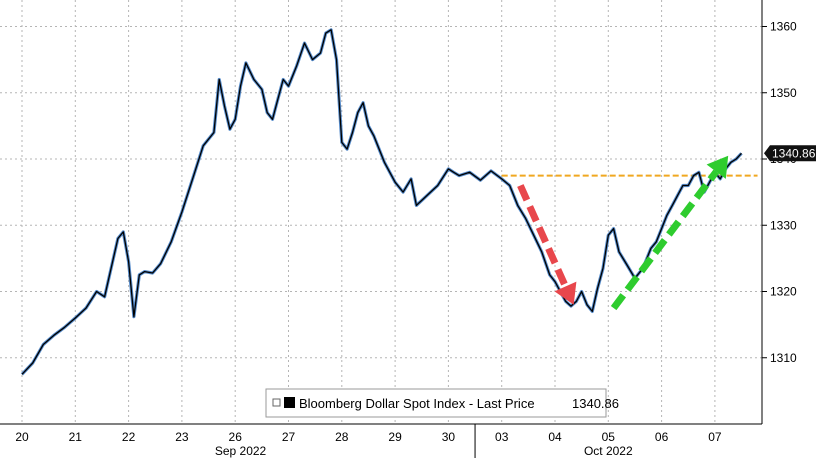 This screenshot has height=458, width=816. Describe the element at coordinates (543, 236) in the screenshot. I see `down-arrow-shaft` at that location.